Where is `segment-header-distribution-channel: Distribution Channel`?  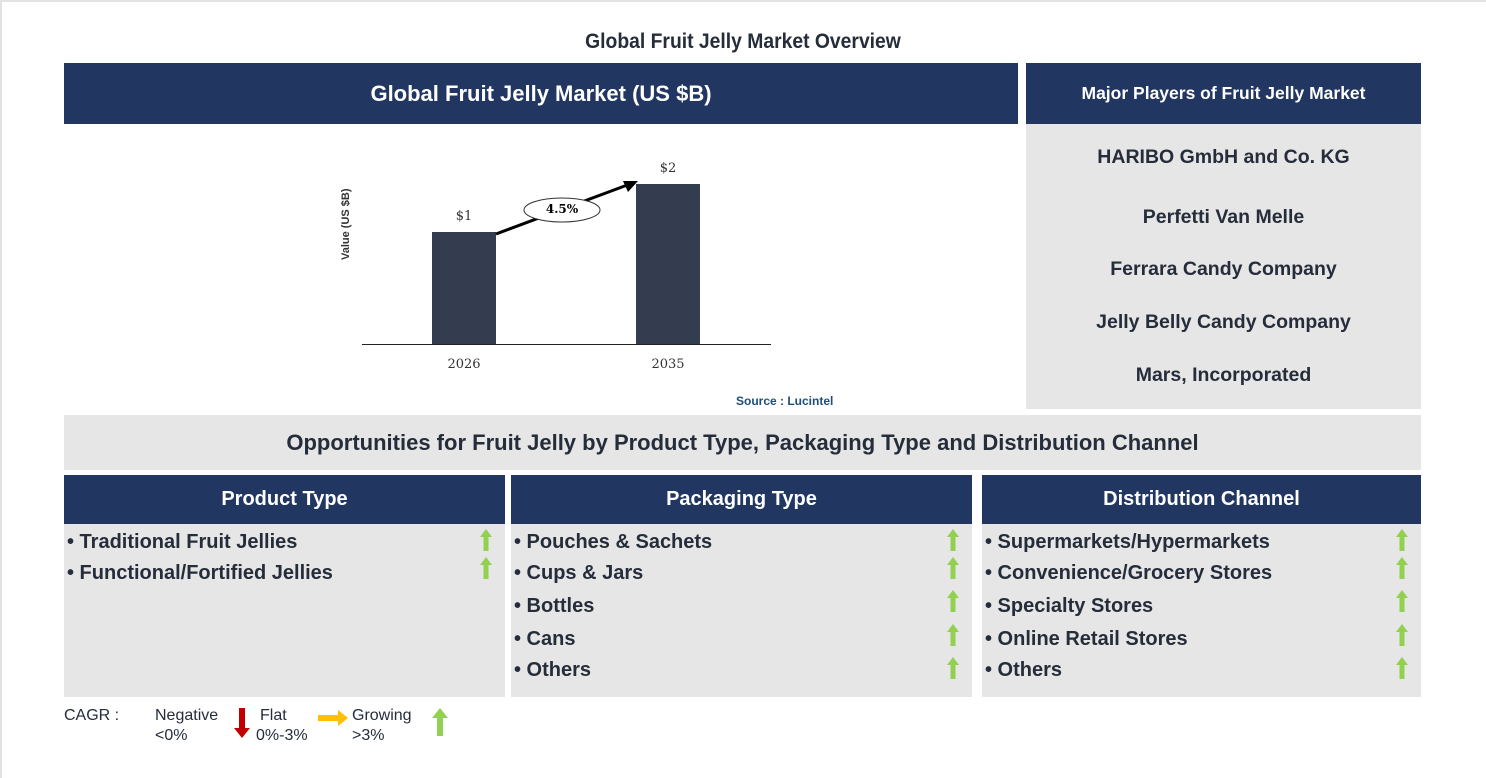 segment-header-distribution-channel: Distribution Channel is located at coordinates (1201, 499).